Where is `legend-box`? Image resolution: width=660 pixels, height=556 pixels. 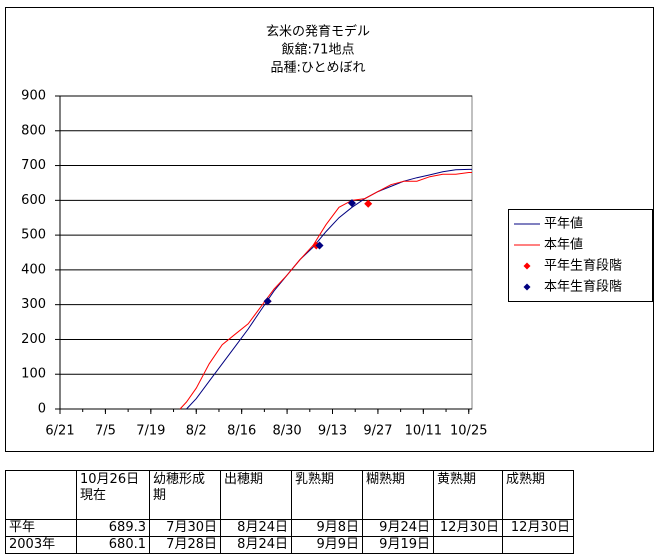
legend-box is located at coordinates (580, 255).